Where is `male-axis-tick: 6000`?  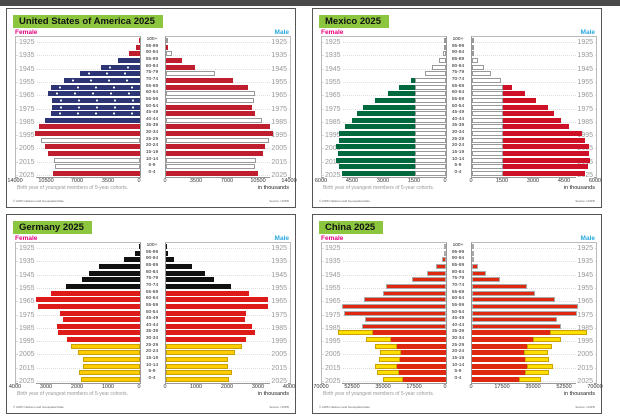 male-axis-tick: 6000 is located at coordinates (595, 181).